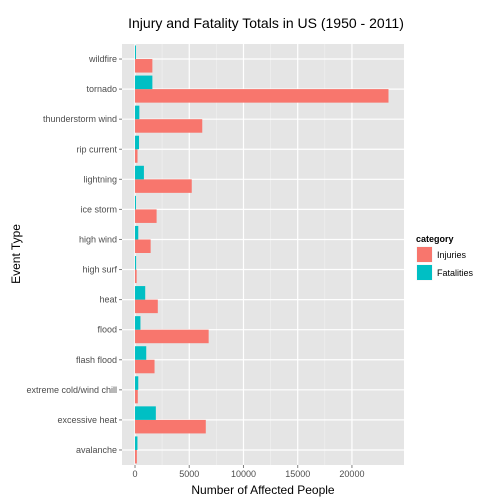 The width and height of the screenshot is (504, 504). What do you see at coordinates (263, 490) in the screenshot?
I see `x-axis-title: Number of Affected People` at bounding box center [263, 490].